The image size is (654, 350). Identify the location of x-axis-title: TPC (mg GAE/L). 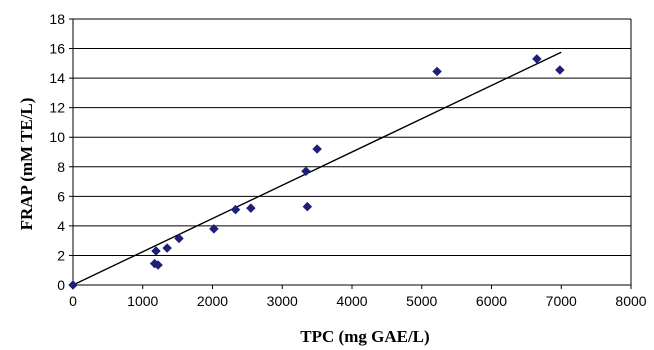
(364, 336).